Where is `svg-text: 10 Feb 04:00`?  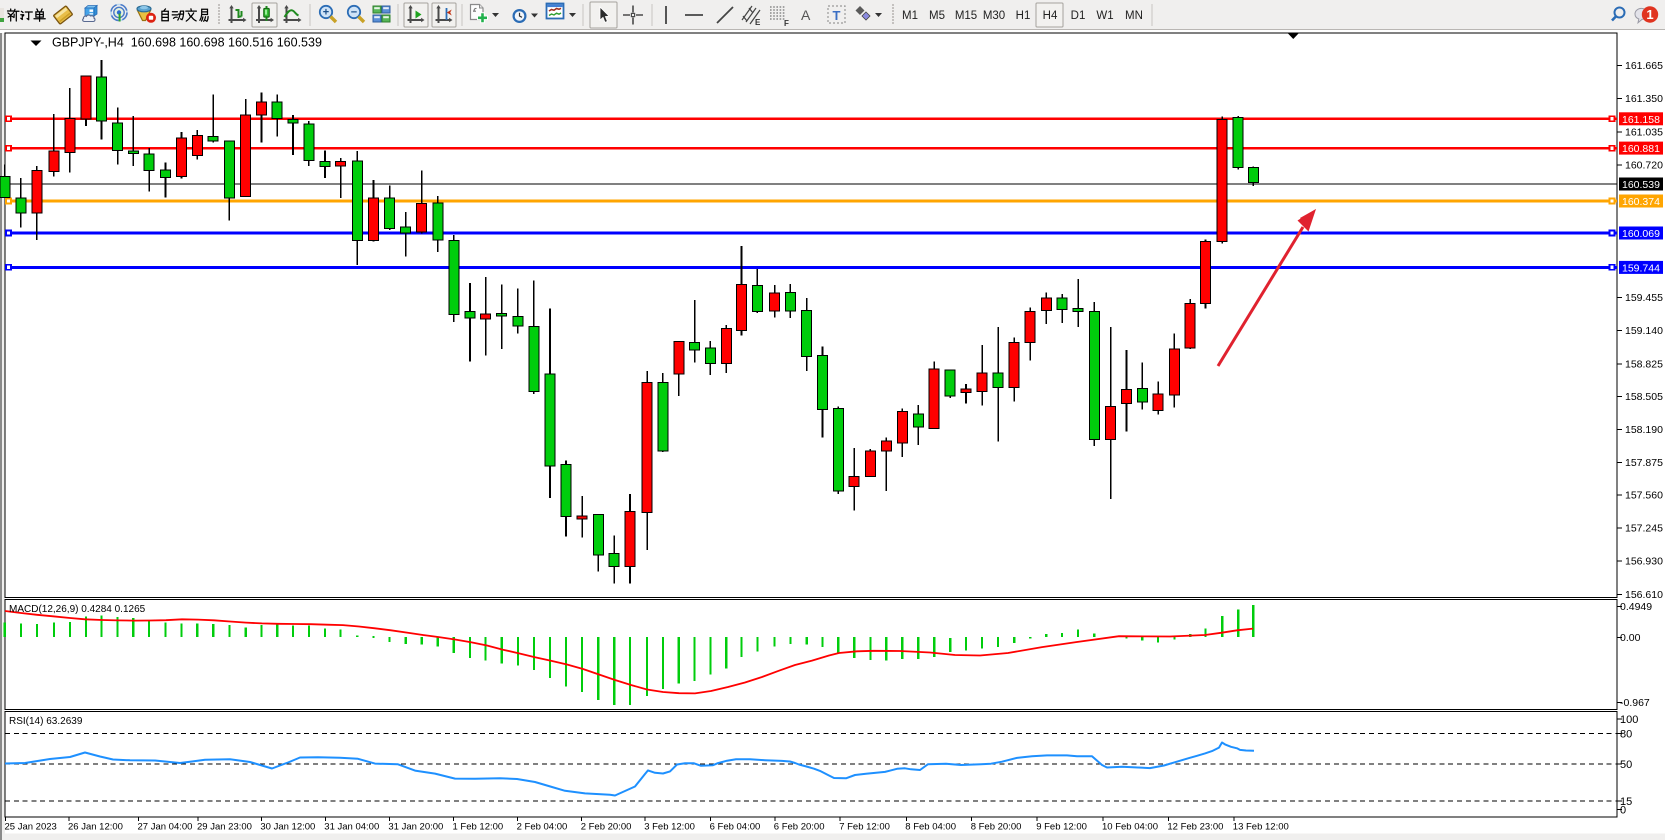
svg-text: 10 Feb 04:00 is located at coordinates (1130, 827).